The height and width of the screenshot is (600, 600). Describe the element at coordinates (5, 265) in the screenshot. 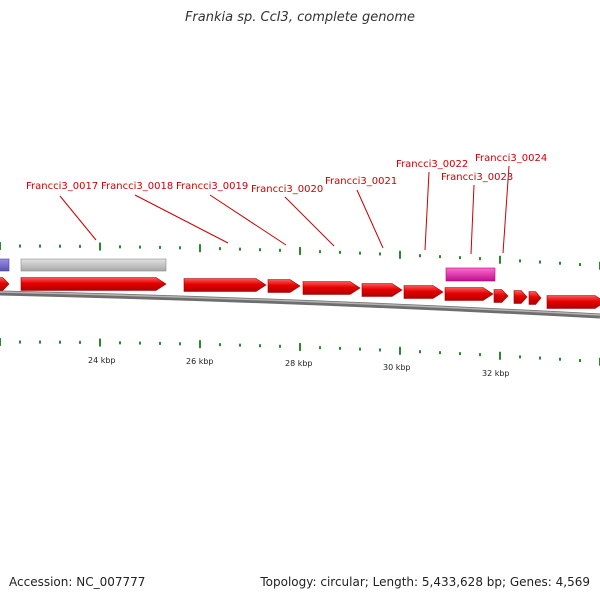

I see `misc-feature-block` at that location.